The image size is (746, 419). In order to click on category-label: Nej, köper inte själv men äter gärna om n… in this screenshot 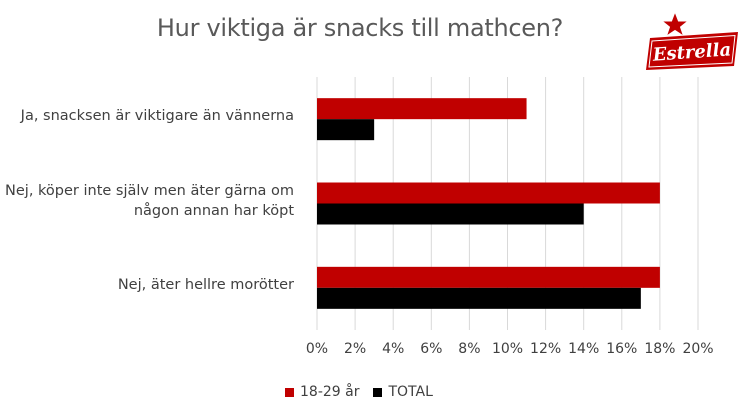, I will do `click(147, 201)`.